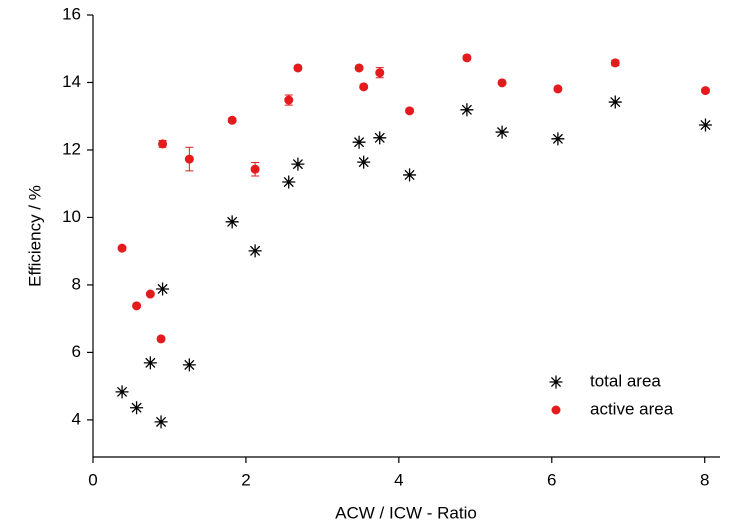 The width and height of the screenshot is (733, 529). What do you see at coordinates (406, 512) in the screenshot?
I see `x-axis-label: ACW / ICW - Ratio` at bounding box center [406, 512].